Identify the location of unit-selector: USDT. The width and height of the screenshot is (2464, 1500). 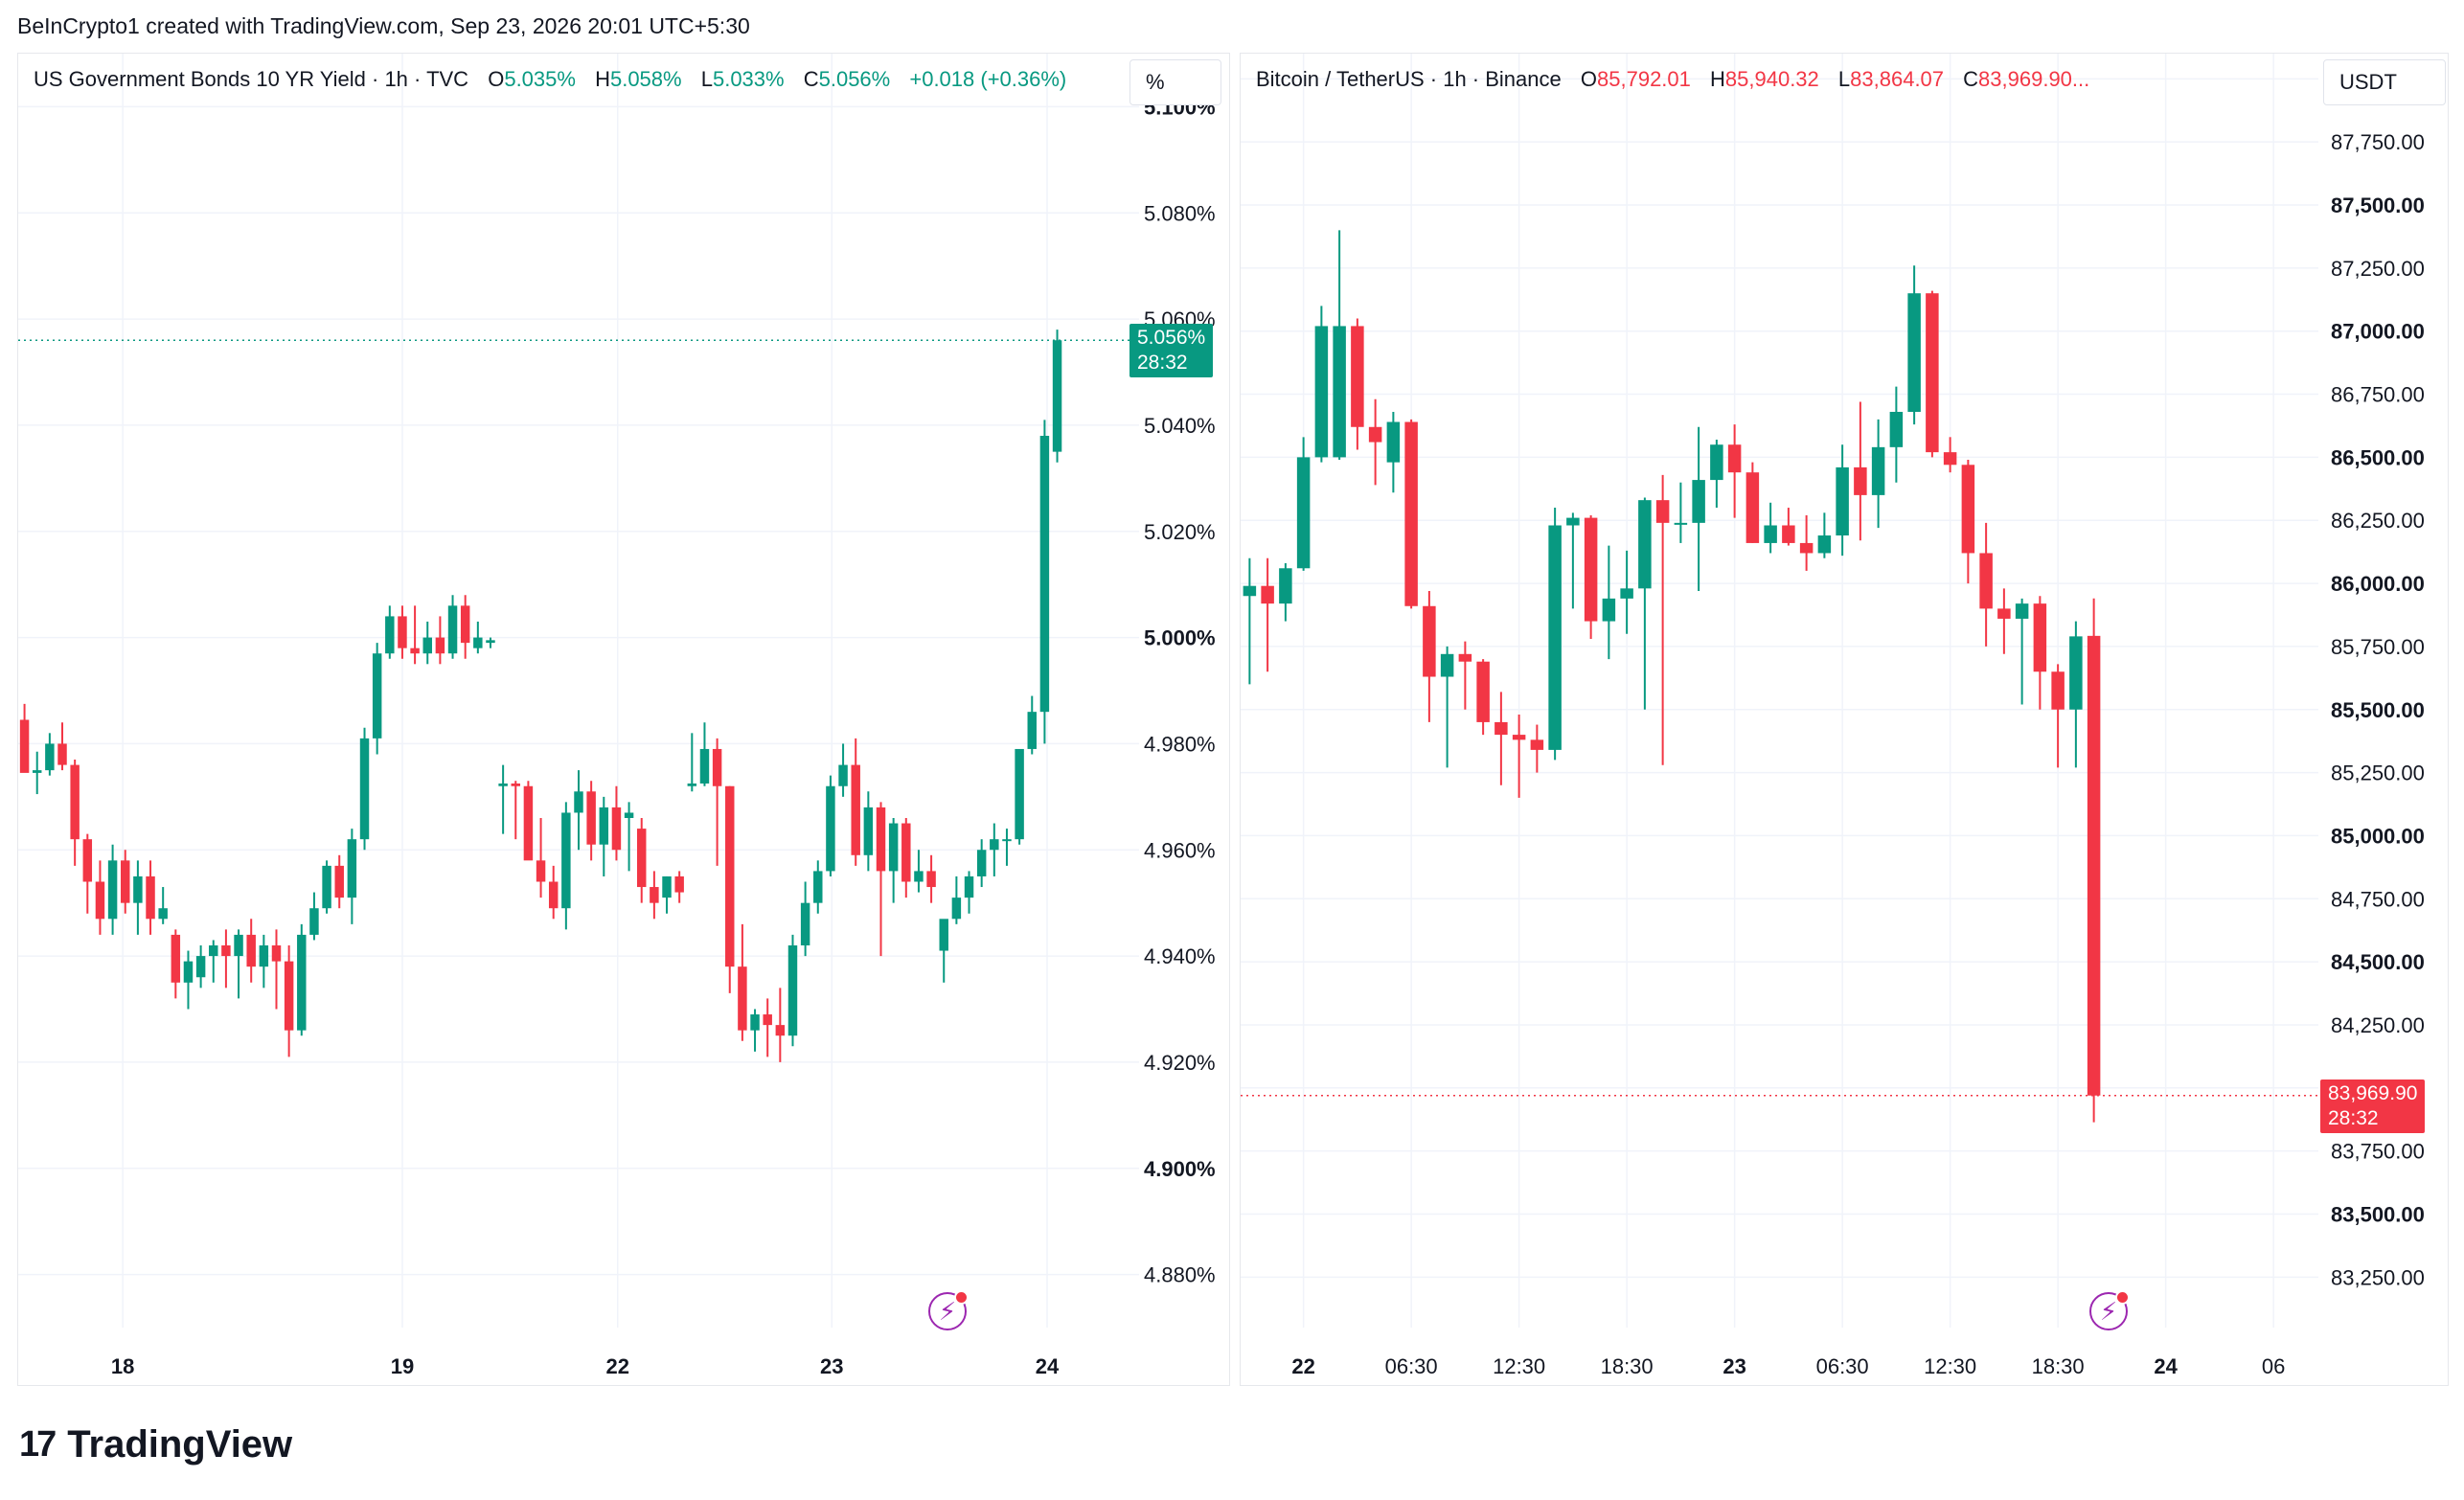
(2384, 82).